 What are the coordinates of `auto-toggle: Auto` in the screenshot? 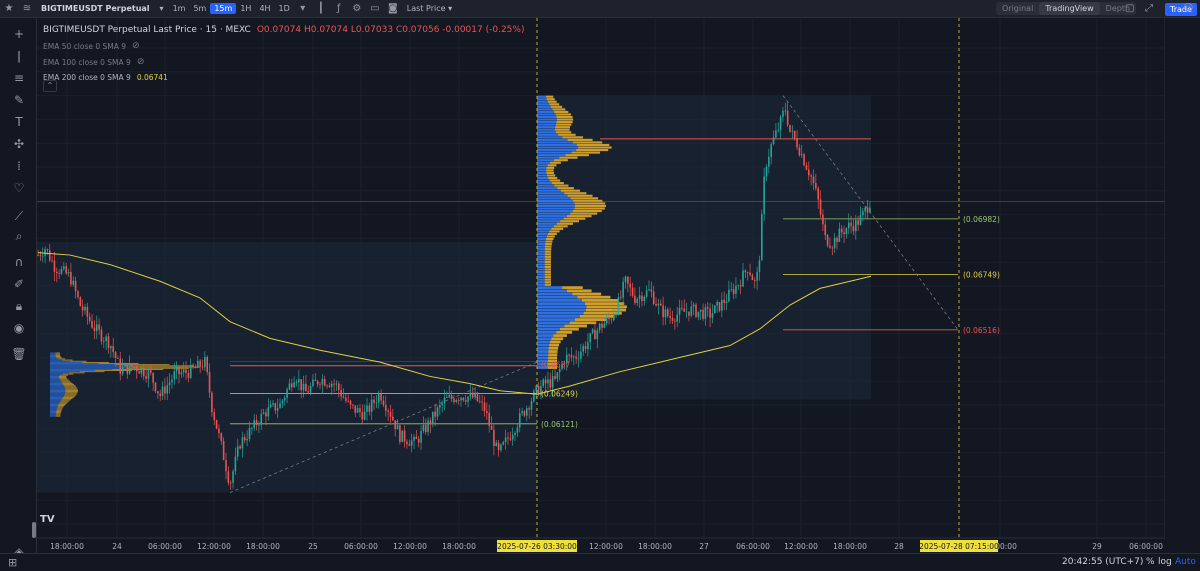 It's located at (1185, 562).